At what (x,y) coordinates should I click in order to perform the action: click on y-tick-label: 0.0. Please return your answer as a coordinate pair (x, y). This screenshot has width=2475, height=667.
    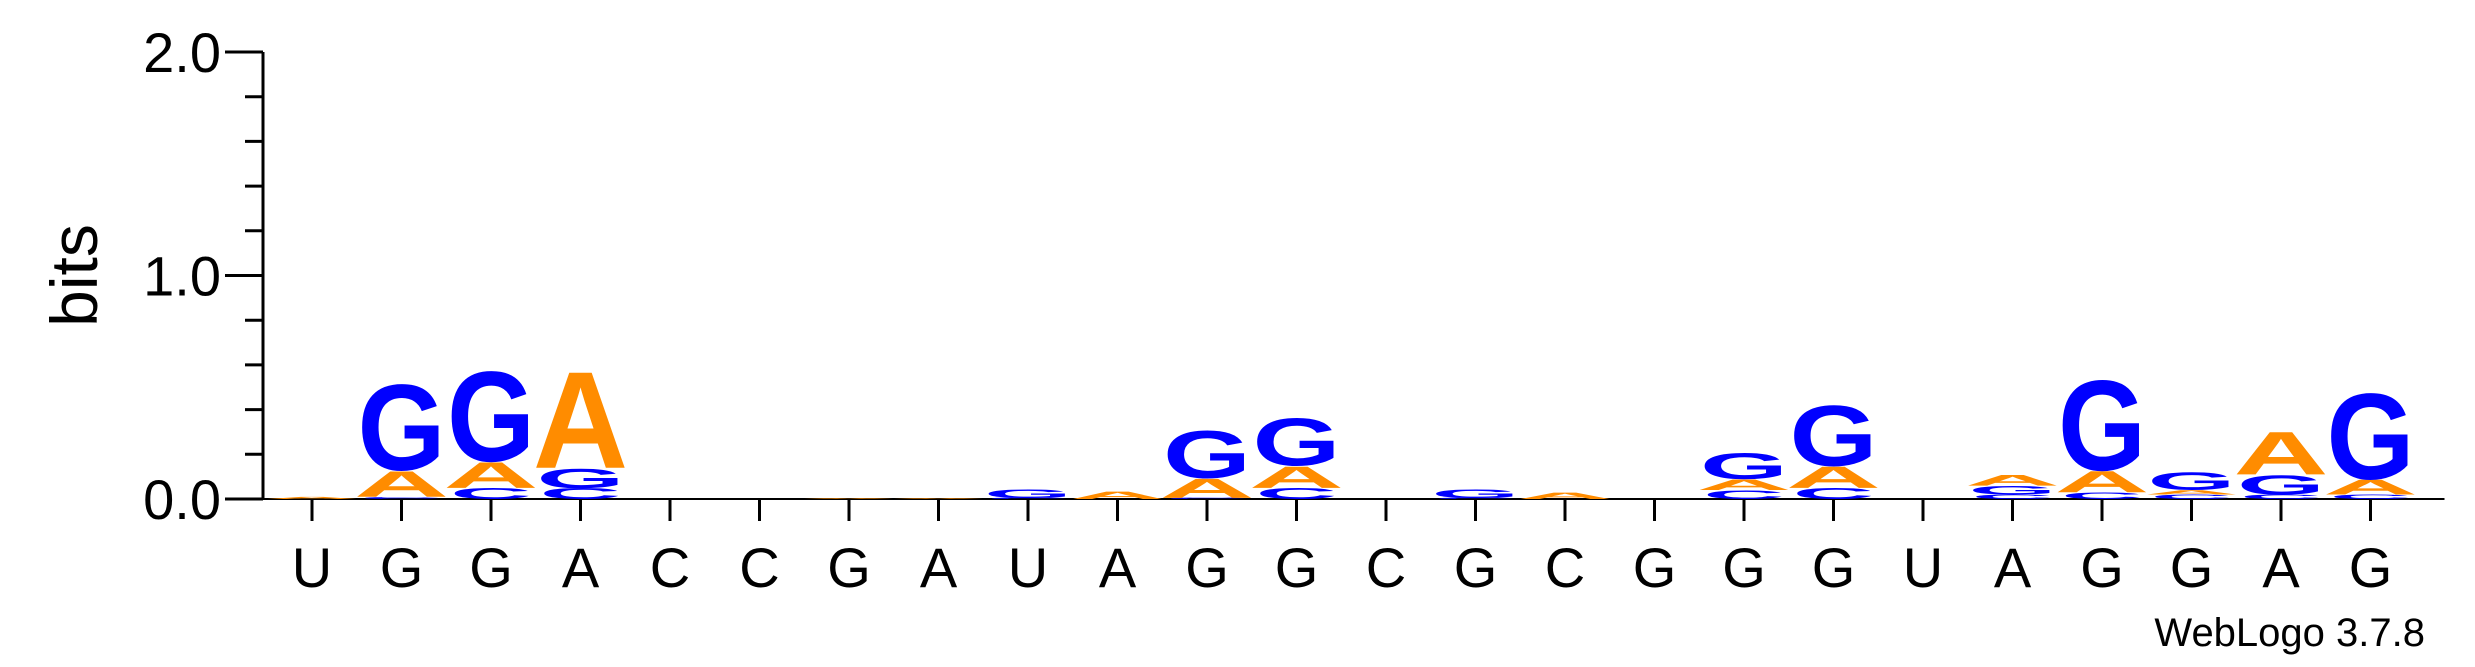
    Looking at the image, I should click on (182, 499).